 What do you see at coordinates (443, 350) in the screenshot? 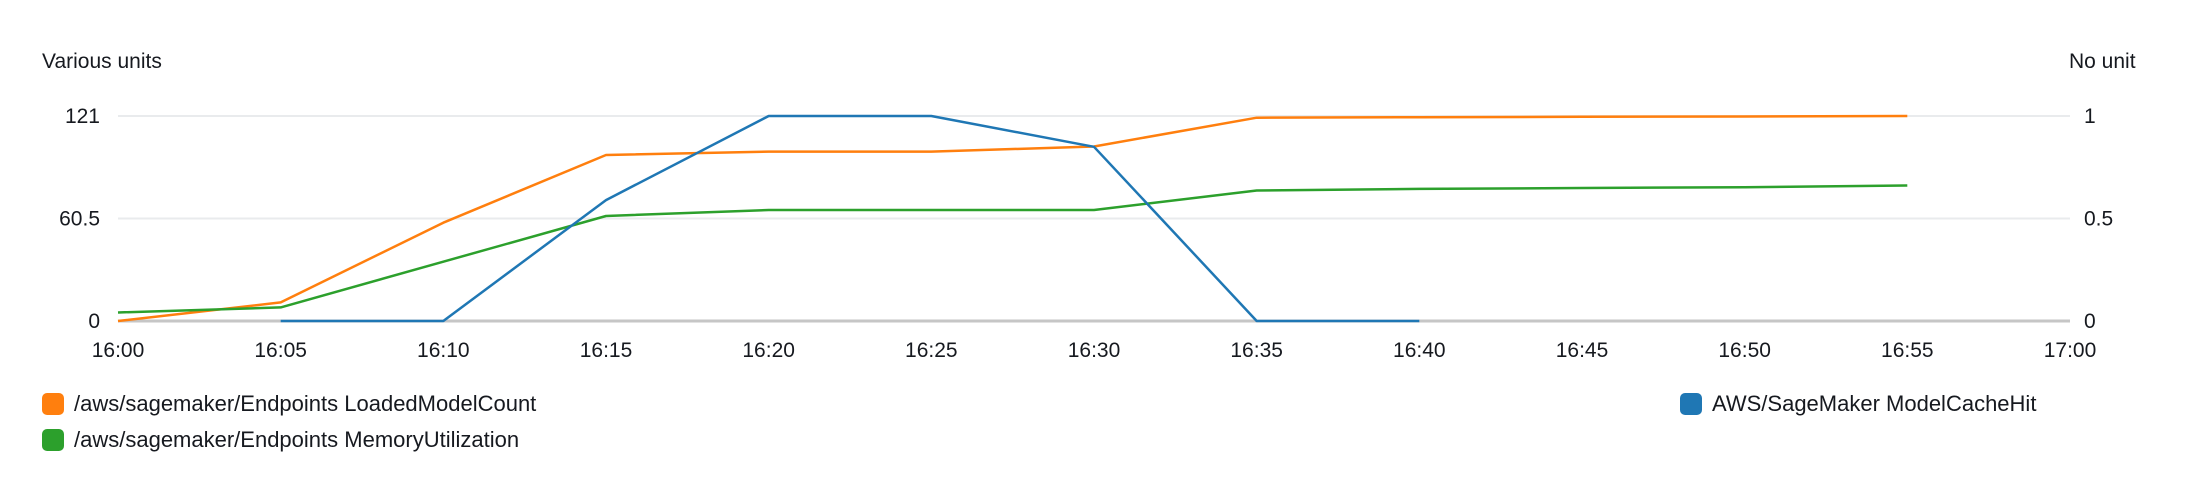
I see `x-tick-label: 16:10` at bounding box center [443, 350].